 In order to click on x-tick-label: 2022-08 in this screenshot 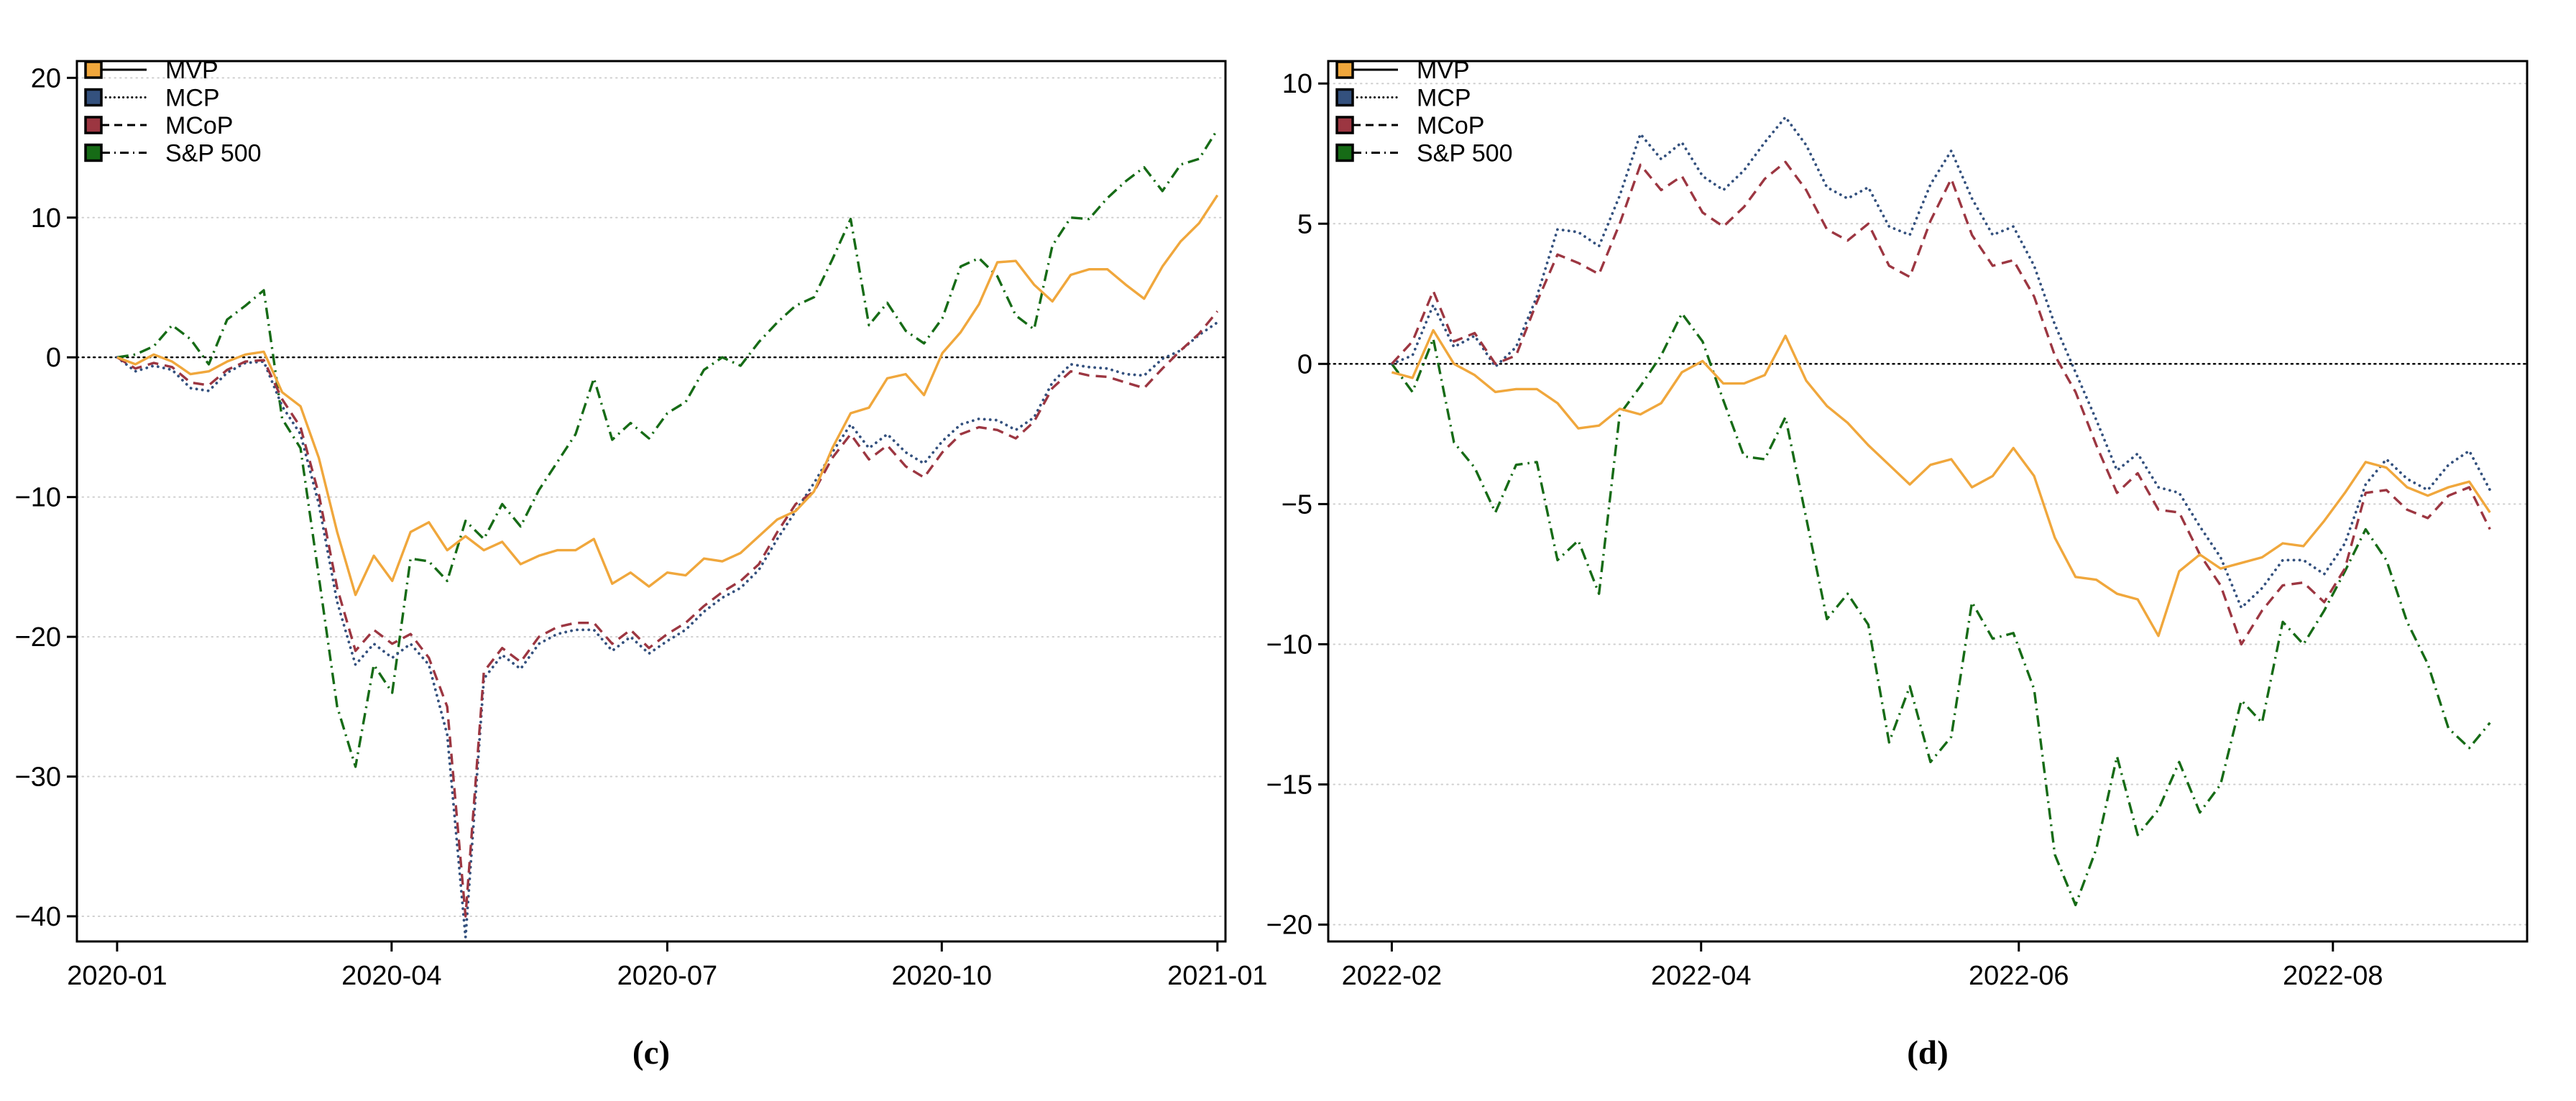, I will do `click(2333, 976)`.